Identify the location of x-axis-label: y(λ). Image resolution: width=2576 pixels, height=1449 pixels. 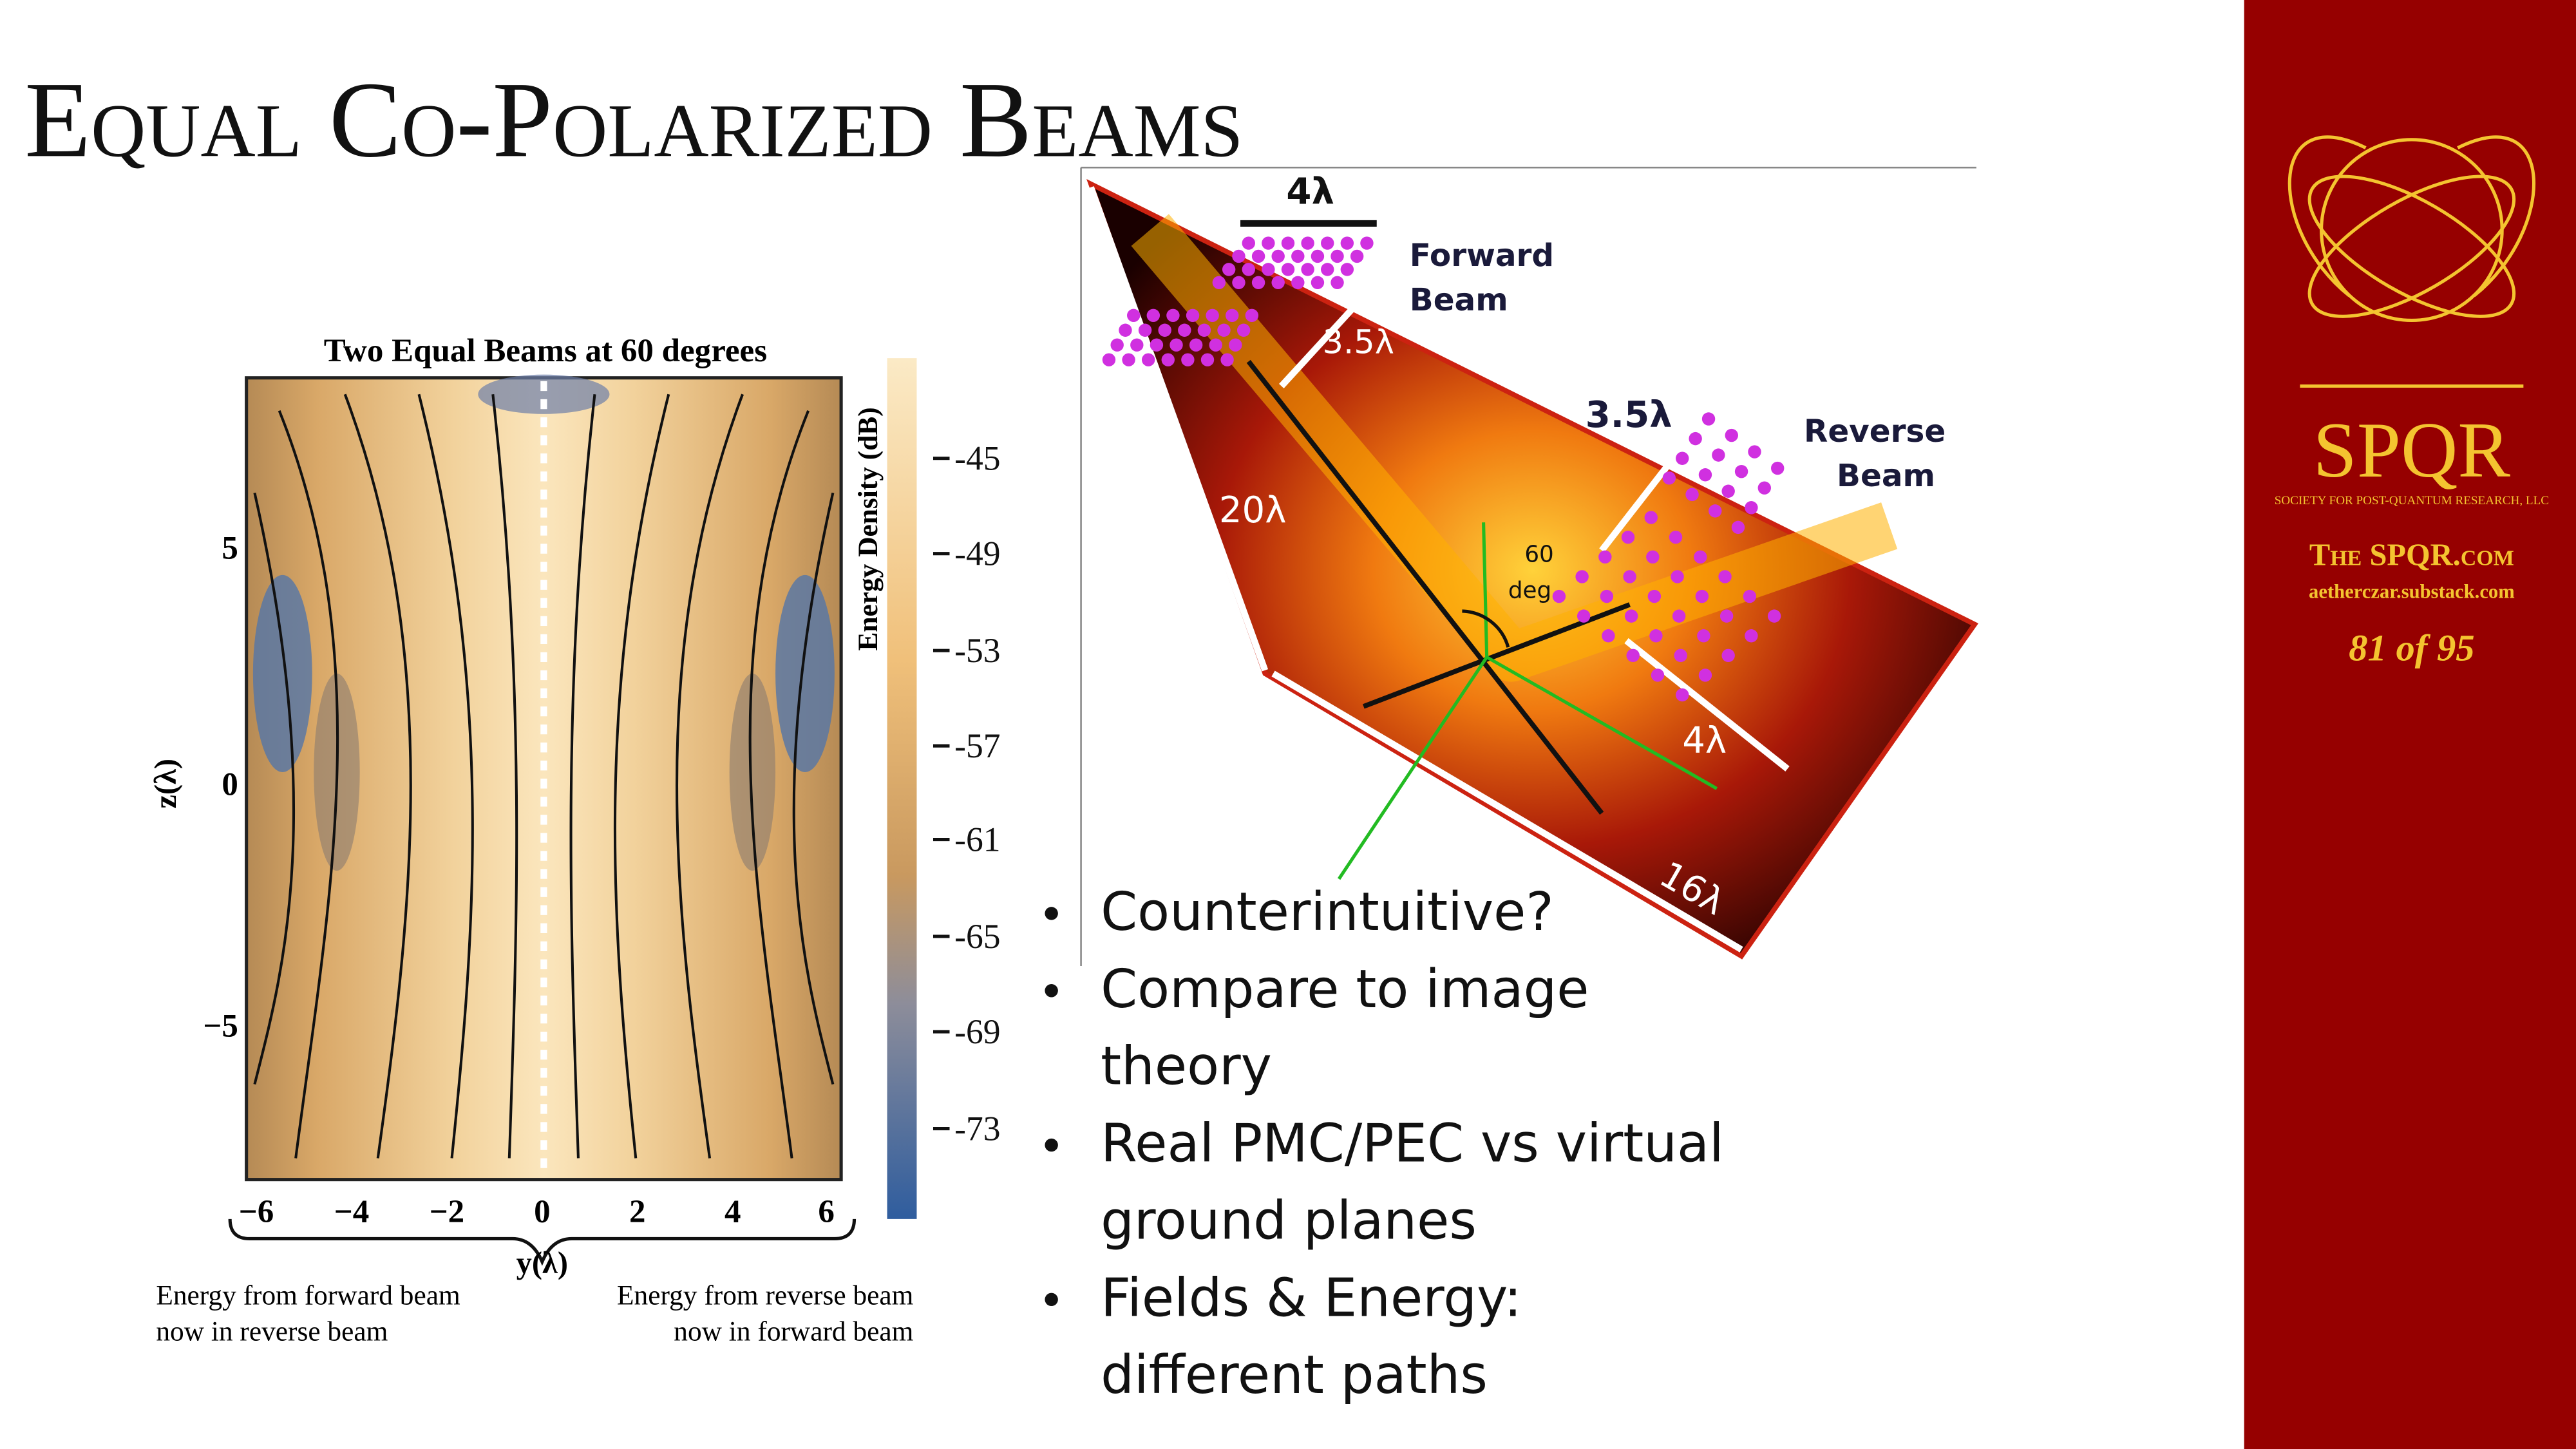
(542, 1263).